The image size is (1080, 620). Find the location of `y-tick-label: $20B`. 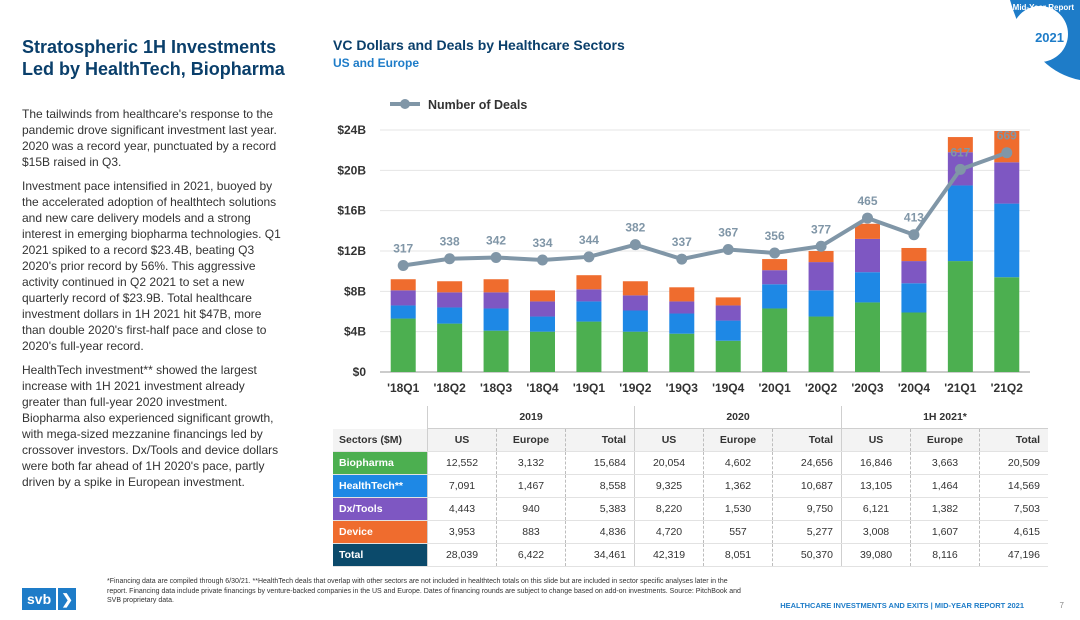

y-tick-label: $20B is located at coordinates (351, 170).